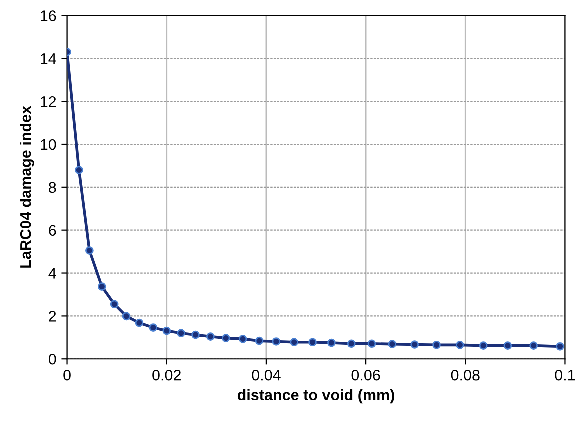  Describe the element at coordinates (316, 396) in the screenshot. I see `x-axis-title: distance to void (mm)` at that location.